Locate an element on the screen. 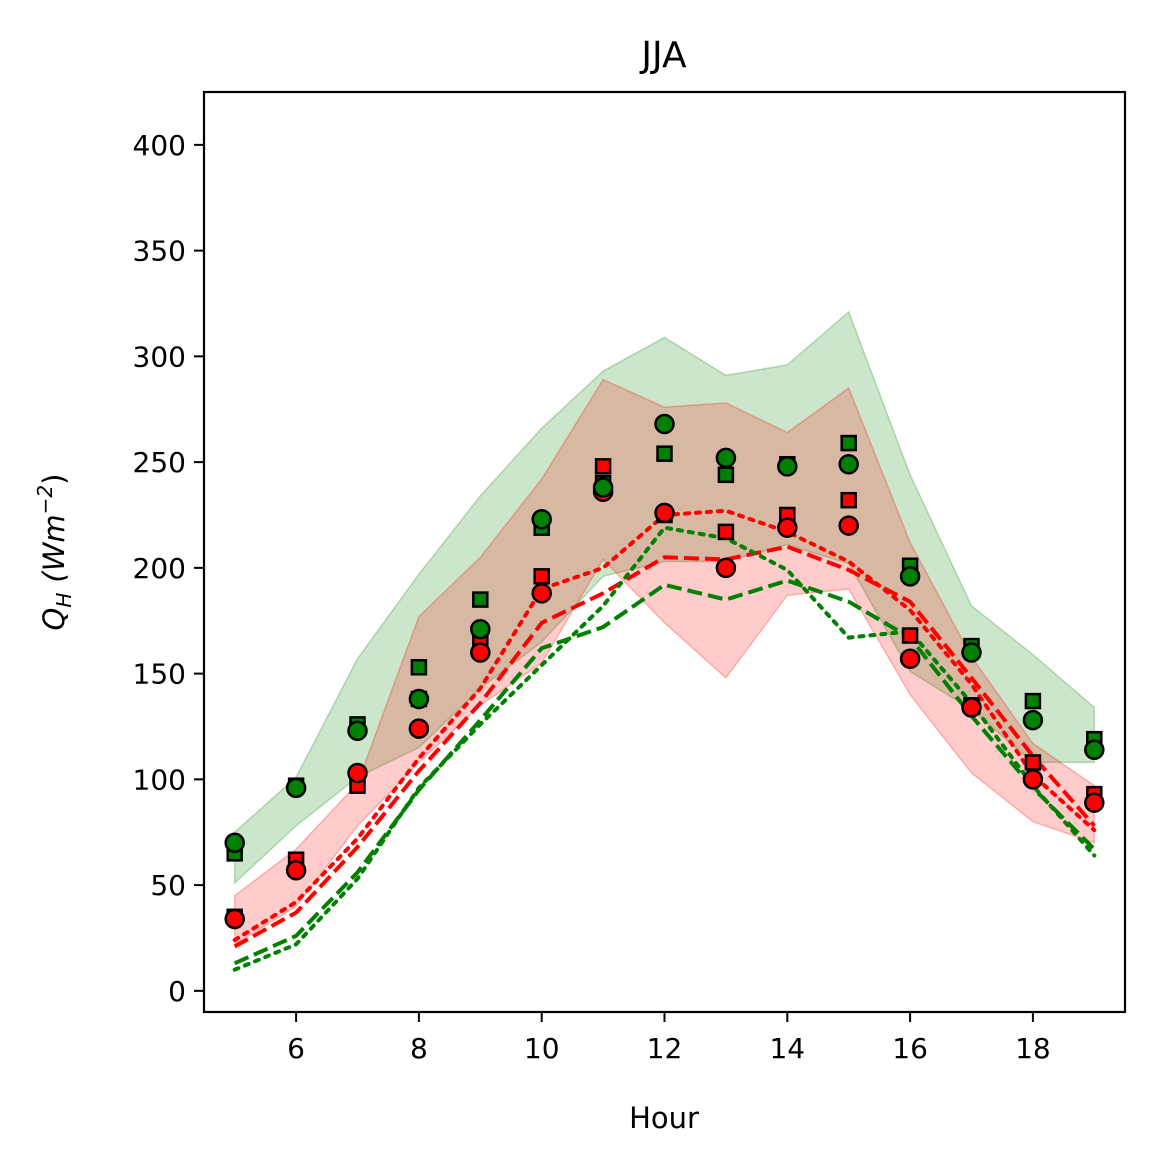  x-tick-label-6: 18 is located at coordinates (1033, 1048).